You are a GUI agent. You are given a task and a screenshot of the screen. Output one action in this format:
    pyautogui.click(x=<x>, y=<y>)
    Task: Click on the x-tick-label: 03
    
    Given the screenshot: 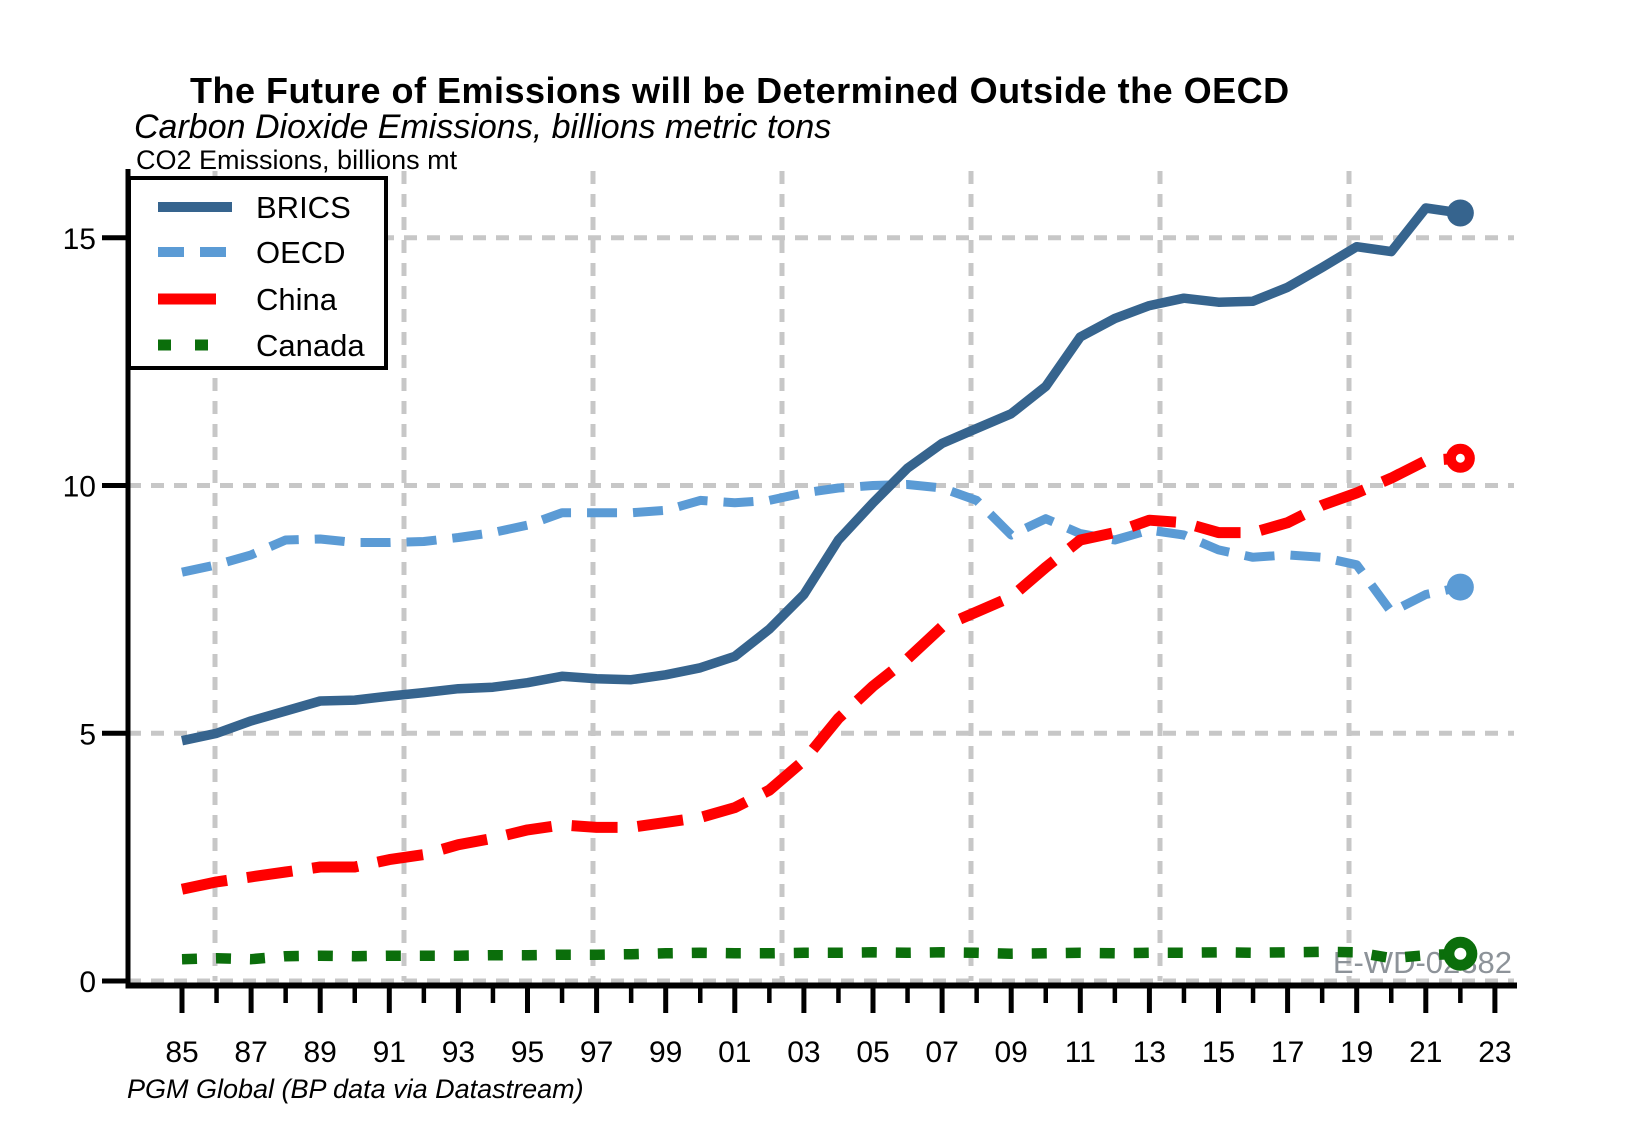 What is the action you would take?
    pyautogui.click(x=803, y=1052)
    